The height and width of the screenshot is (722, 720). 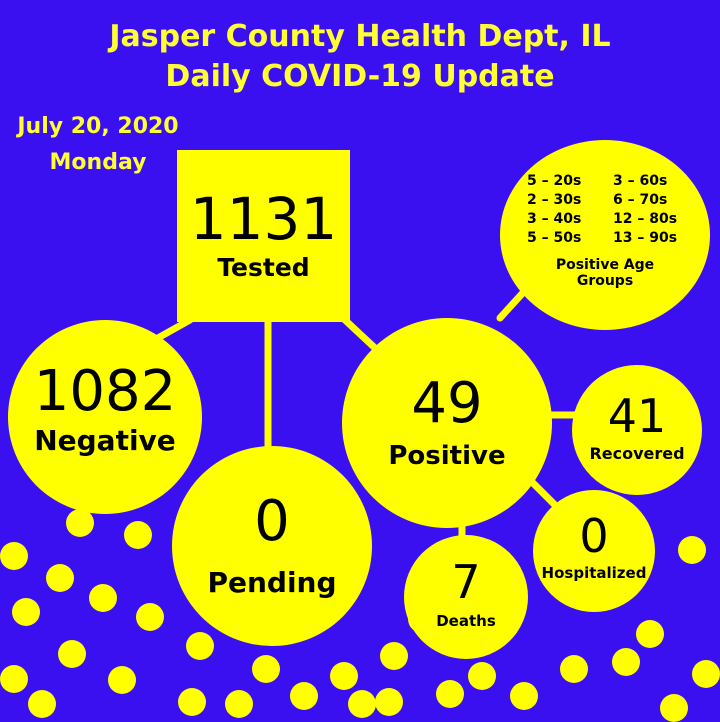 What do you see at coordinates (105, 440) in the screenshot?
I see `negative-label: Negative` at bounding box center [105, 440].